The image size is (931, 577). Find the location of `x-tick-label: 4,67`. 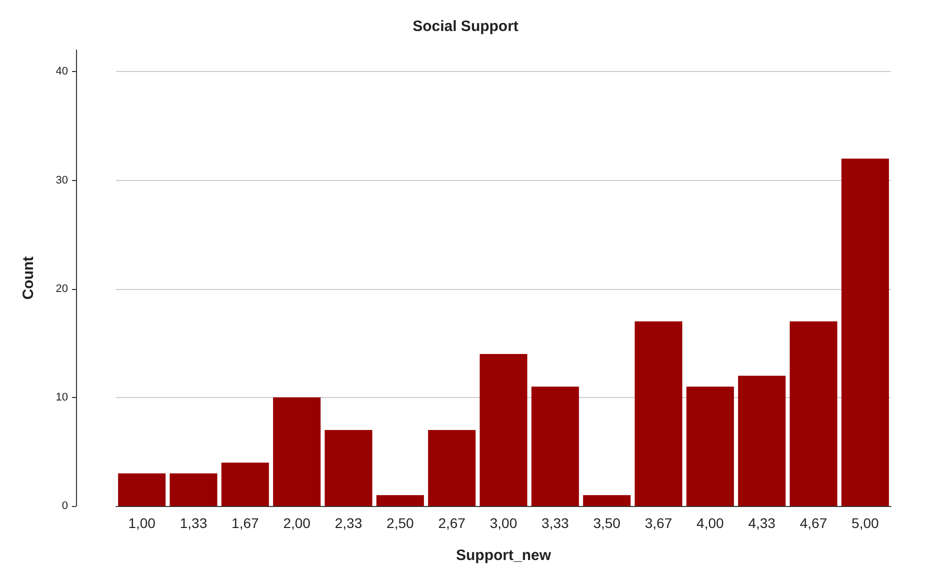

x-tick-label: 4,67 is located at coordinates (814, 523).